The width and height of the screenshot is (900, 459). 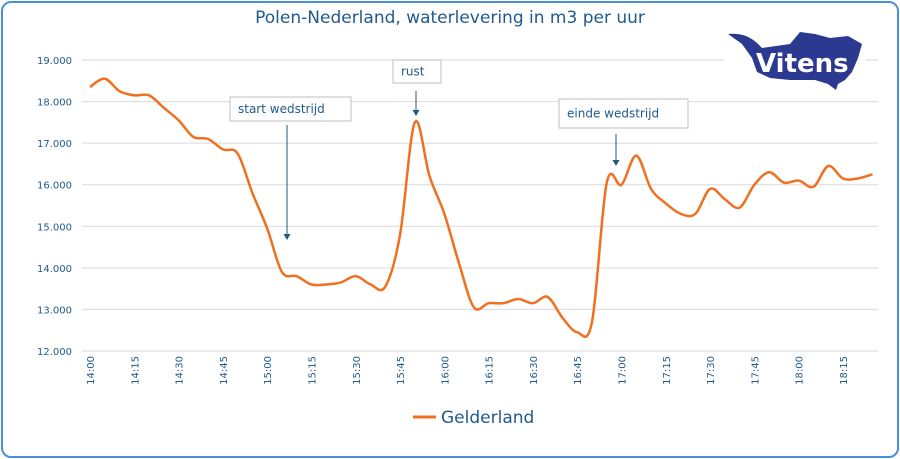 I want to click on annotation-label: rust, so click(x=413, y=72).